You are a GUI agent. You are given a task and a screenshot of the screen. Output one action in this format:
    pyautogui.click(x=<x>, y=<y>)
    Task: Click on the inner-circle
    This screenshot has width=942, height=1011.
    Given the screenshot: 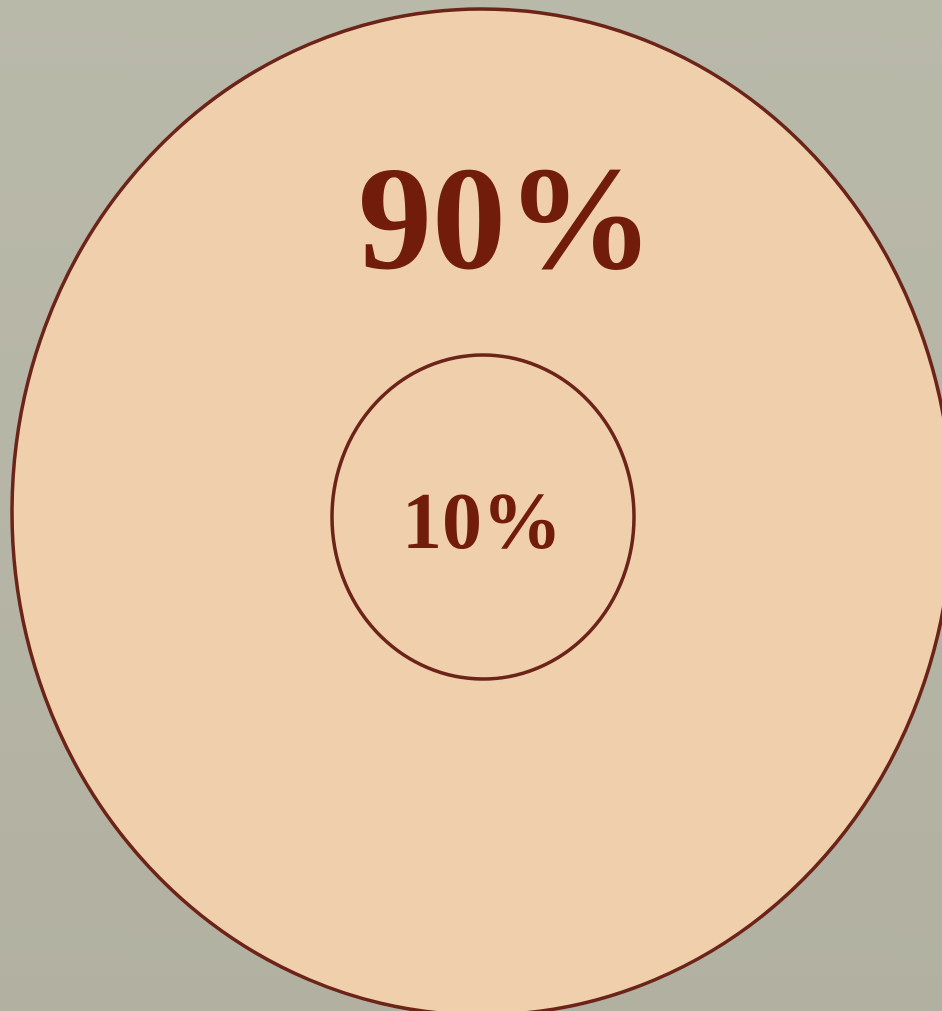 What is the action you would take?
    pyautogui.click(x=483, y=517)
    